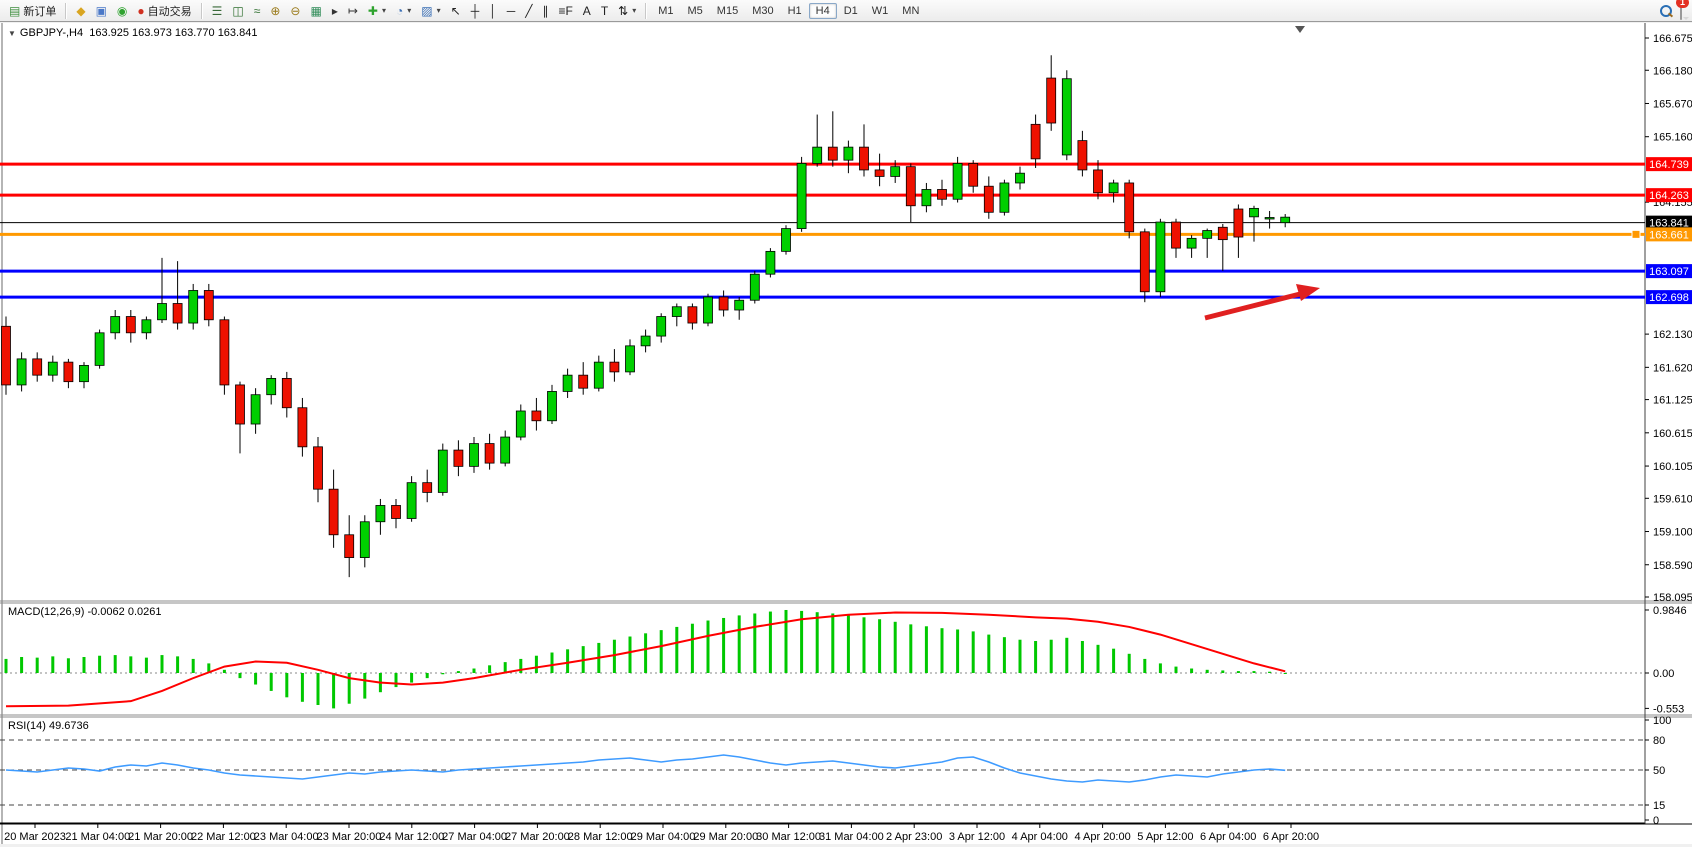 This screenshot has width=1692, height=847. I want to click on tile-windows-button: ▦, so click(315, 11).